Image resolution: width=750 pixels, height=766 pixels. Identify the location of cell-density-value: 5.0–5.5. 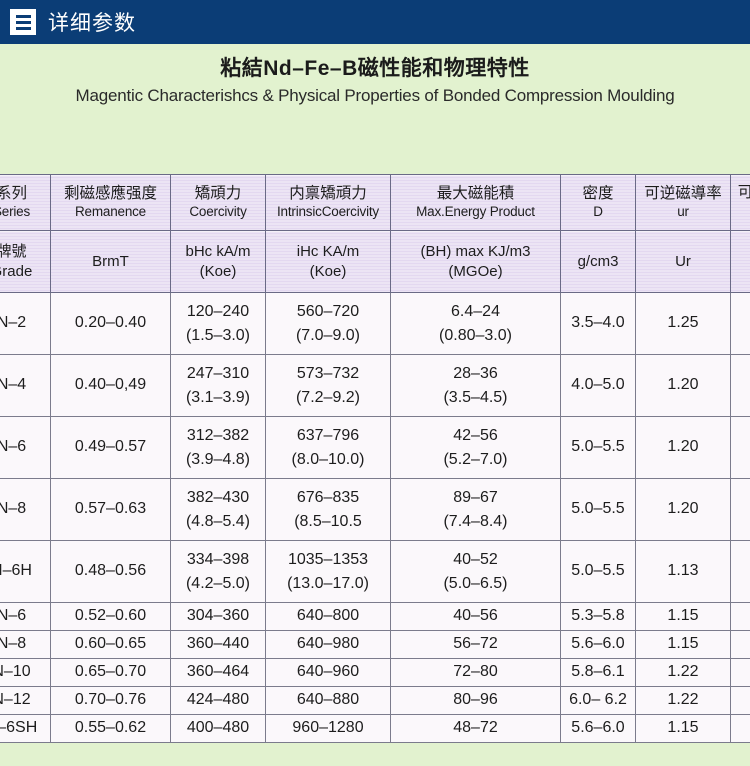
(598, 509).